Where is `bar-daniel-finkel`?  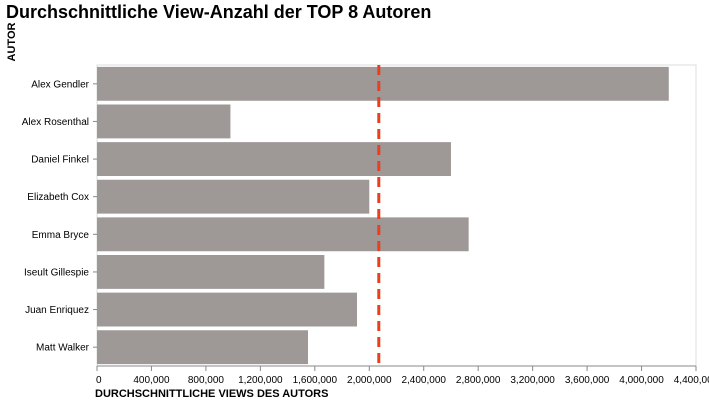 bar-daniel-finkel is located at coordinates (274, 159).